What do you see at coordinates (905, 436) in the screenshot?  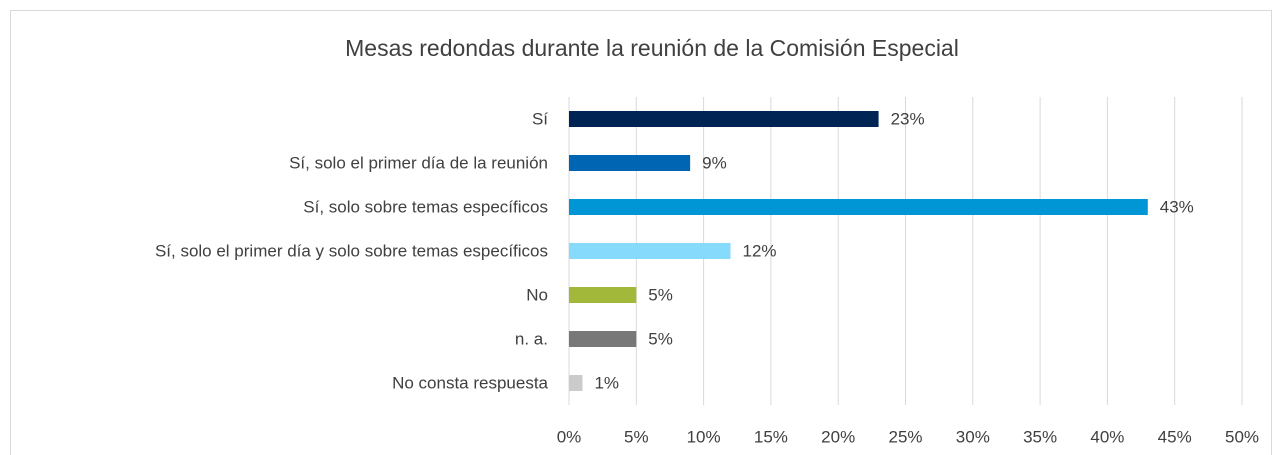 I see `x-tick-label: 25%` at bounding box center [905, 436].